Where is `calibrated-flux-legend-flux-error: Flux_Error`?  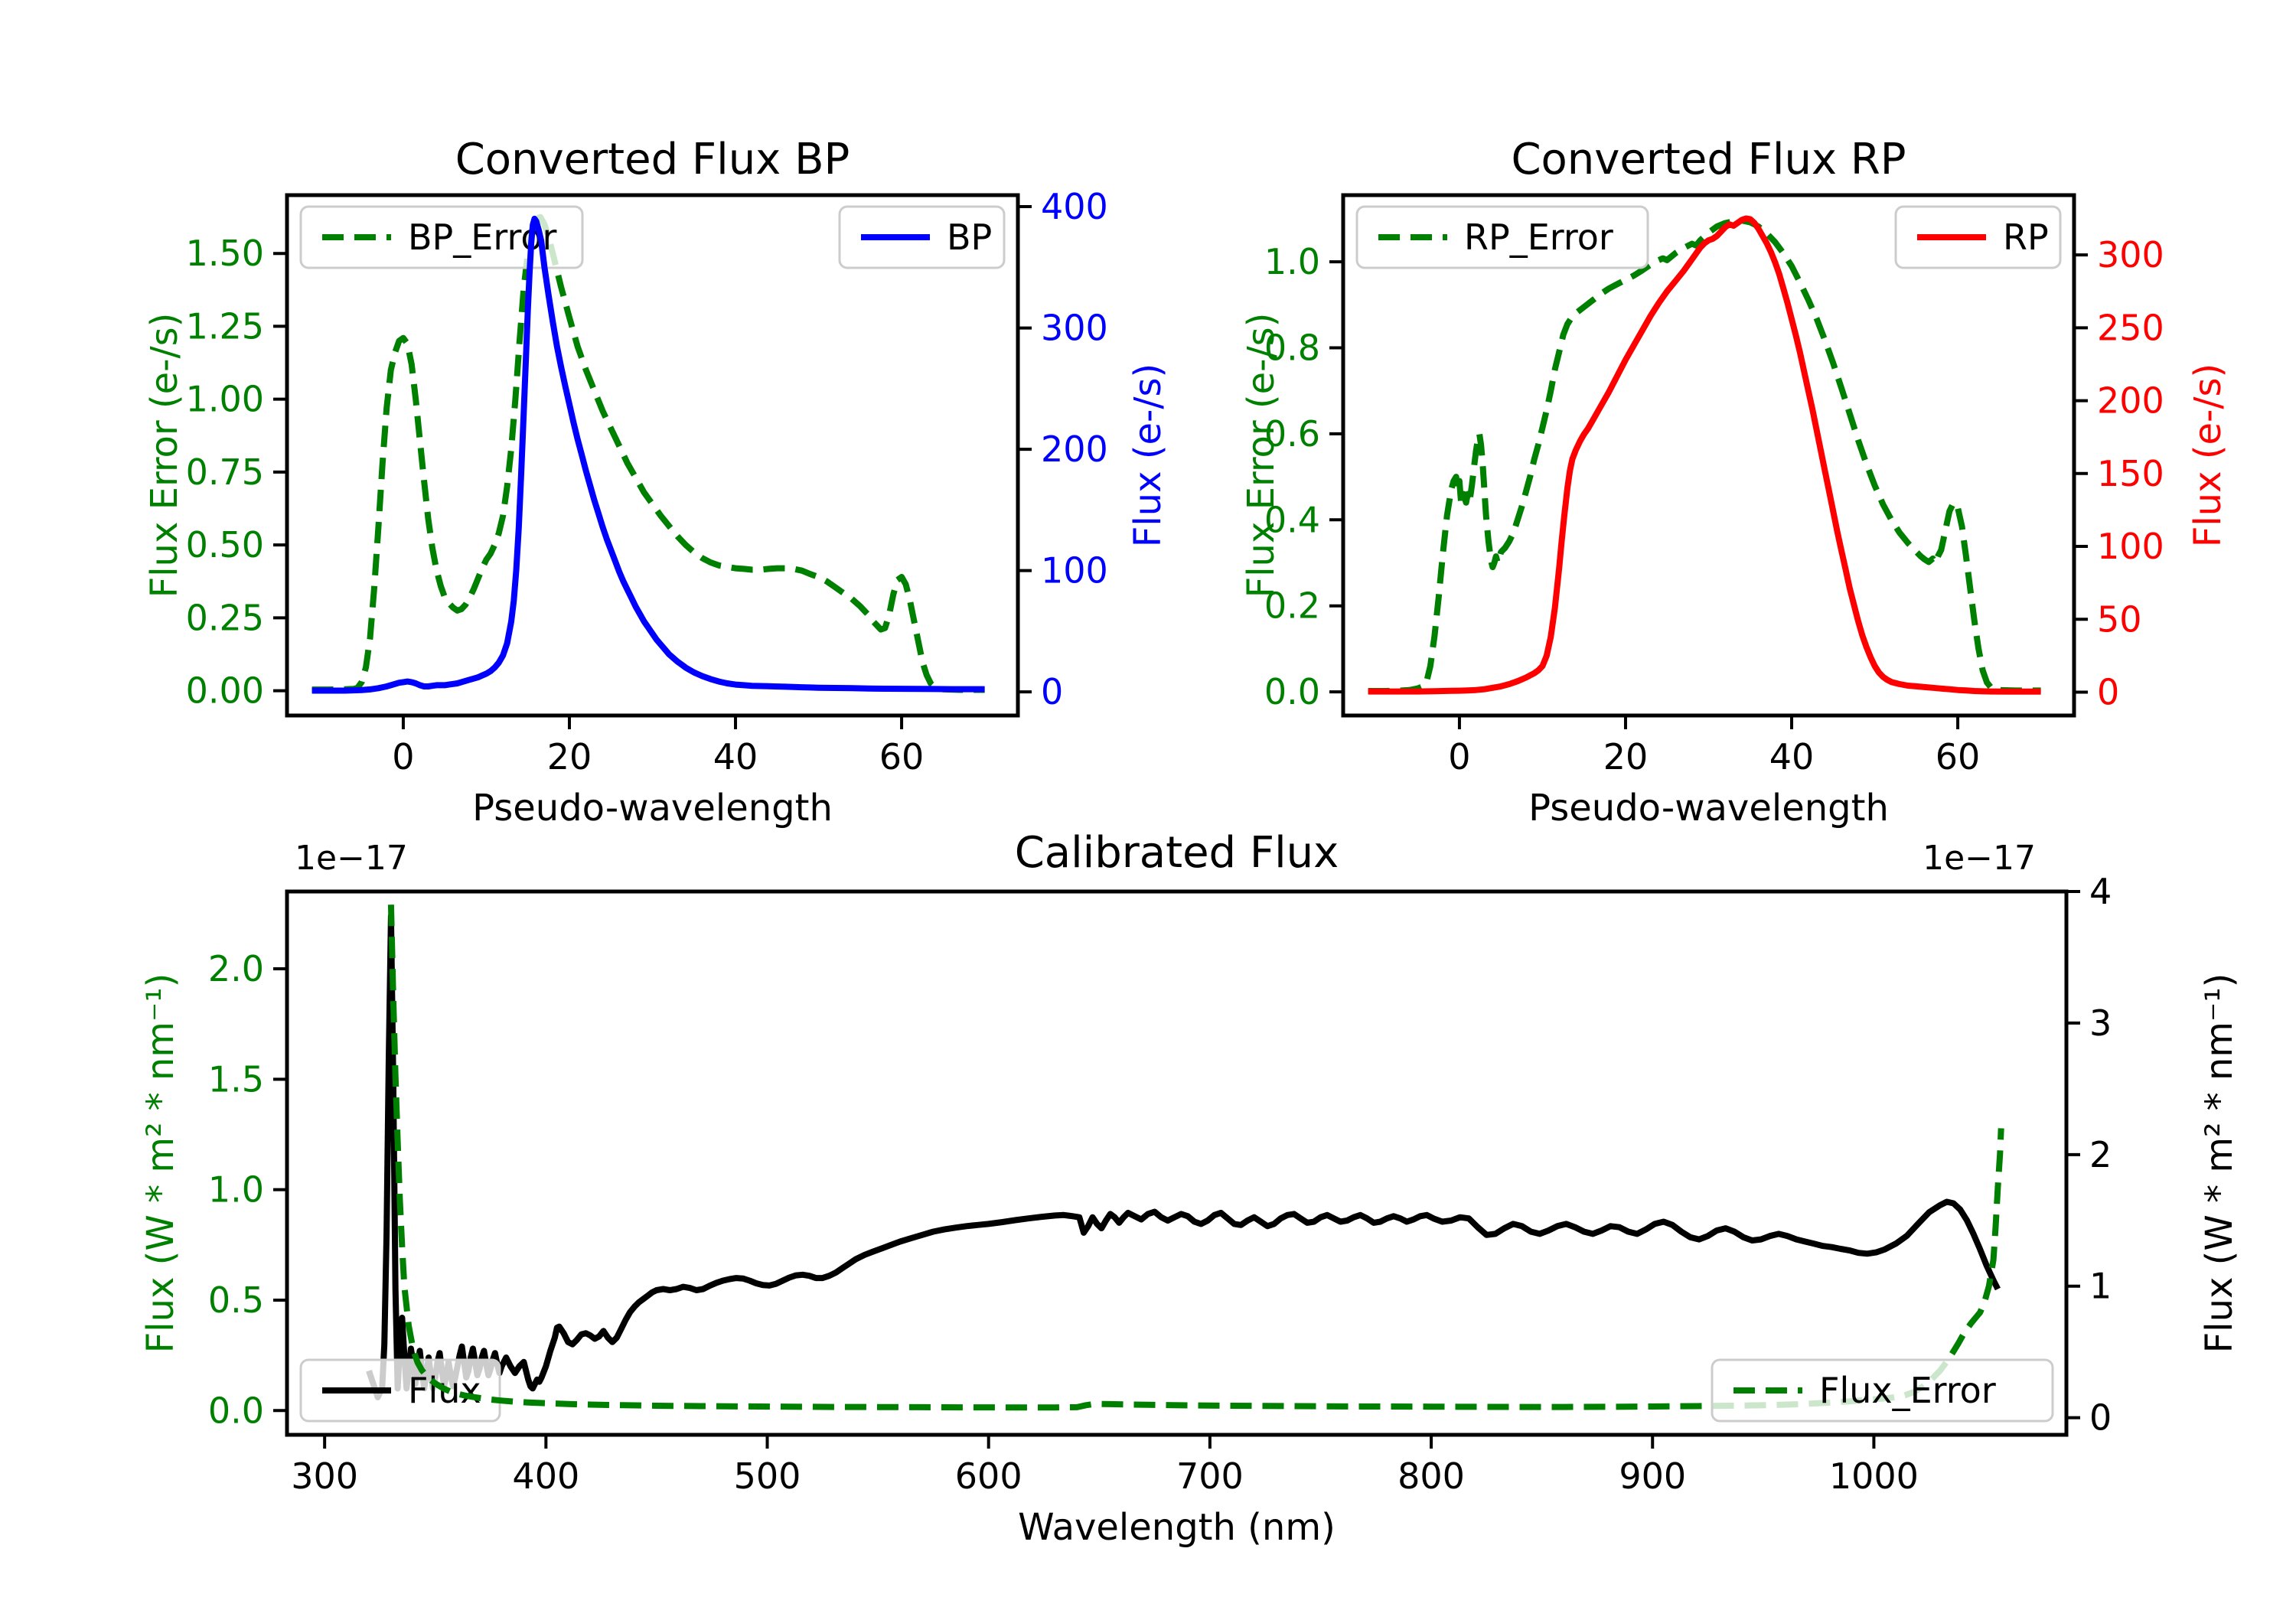 calibrated-flux-legend-flux-error: Flux_Error is located at coordinates (1882, 1390).